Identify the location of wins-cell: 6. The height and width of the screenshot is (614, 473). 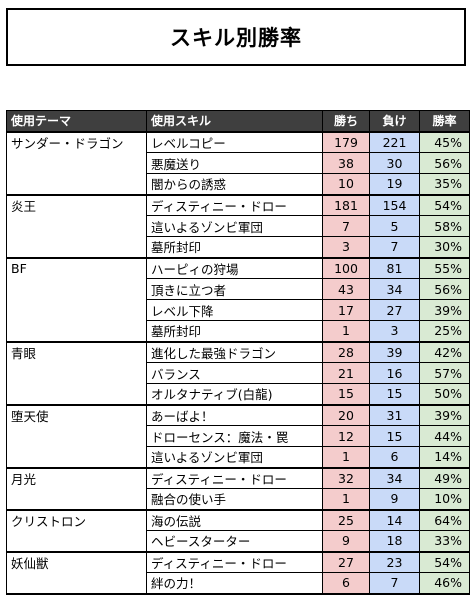
(346, 583).